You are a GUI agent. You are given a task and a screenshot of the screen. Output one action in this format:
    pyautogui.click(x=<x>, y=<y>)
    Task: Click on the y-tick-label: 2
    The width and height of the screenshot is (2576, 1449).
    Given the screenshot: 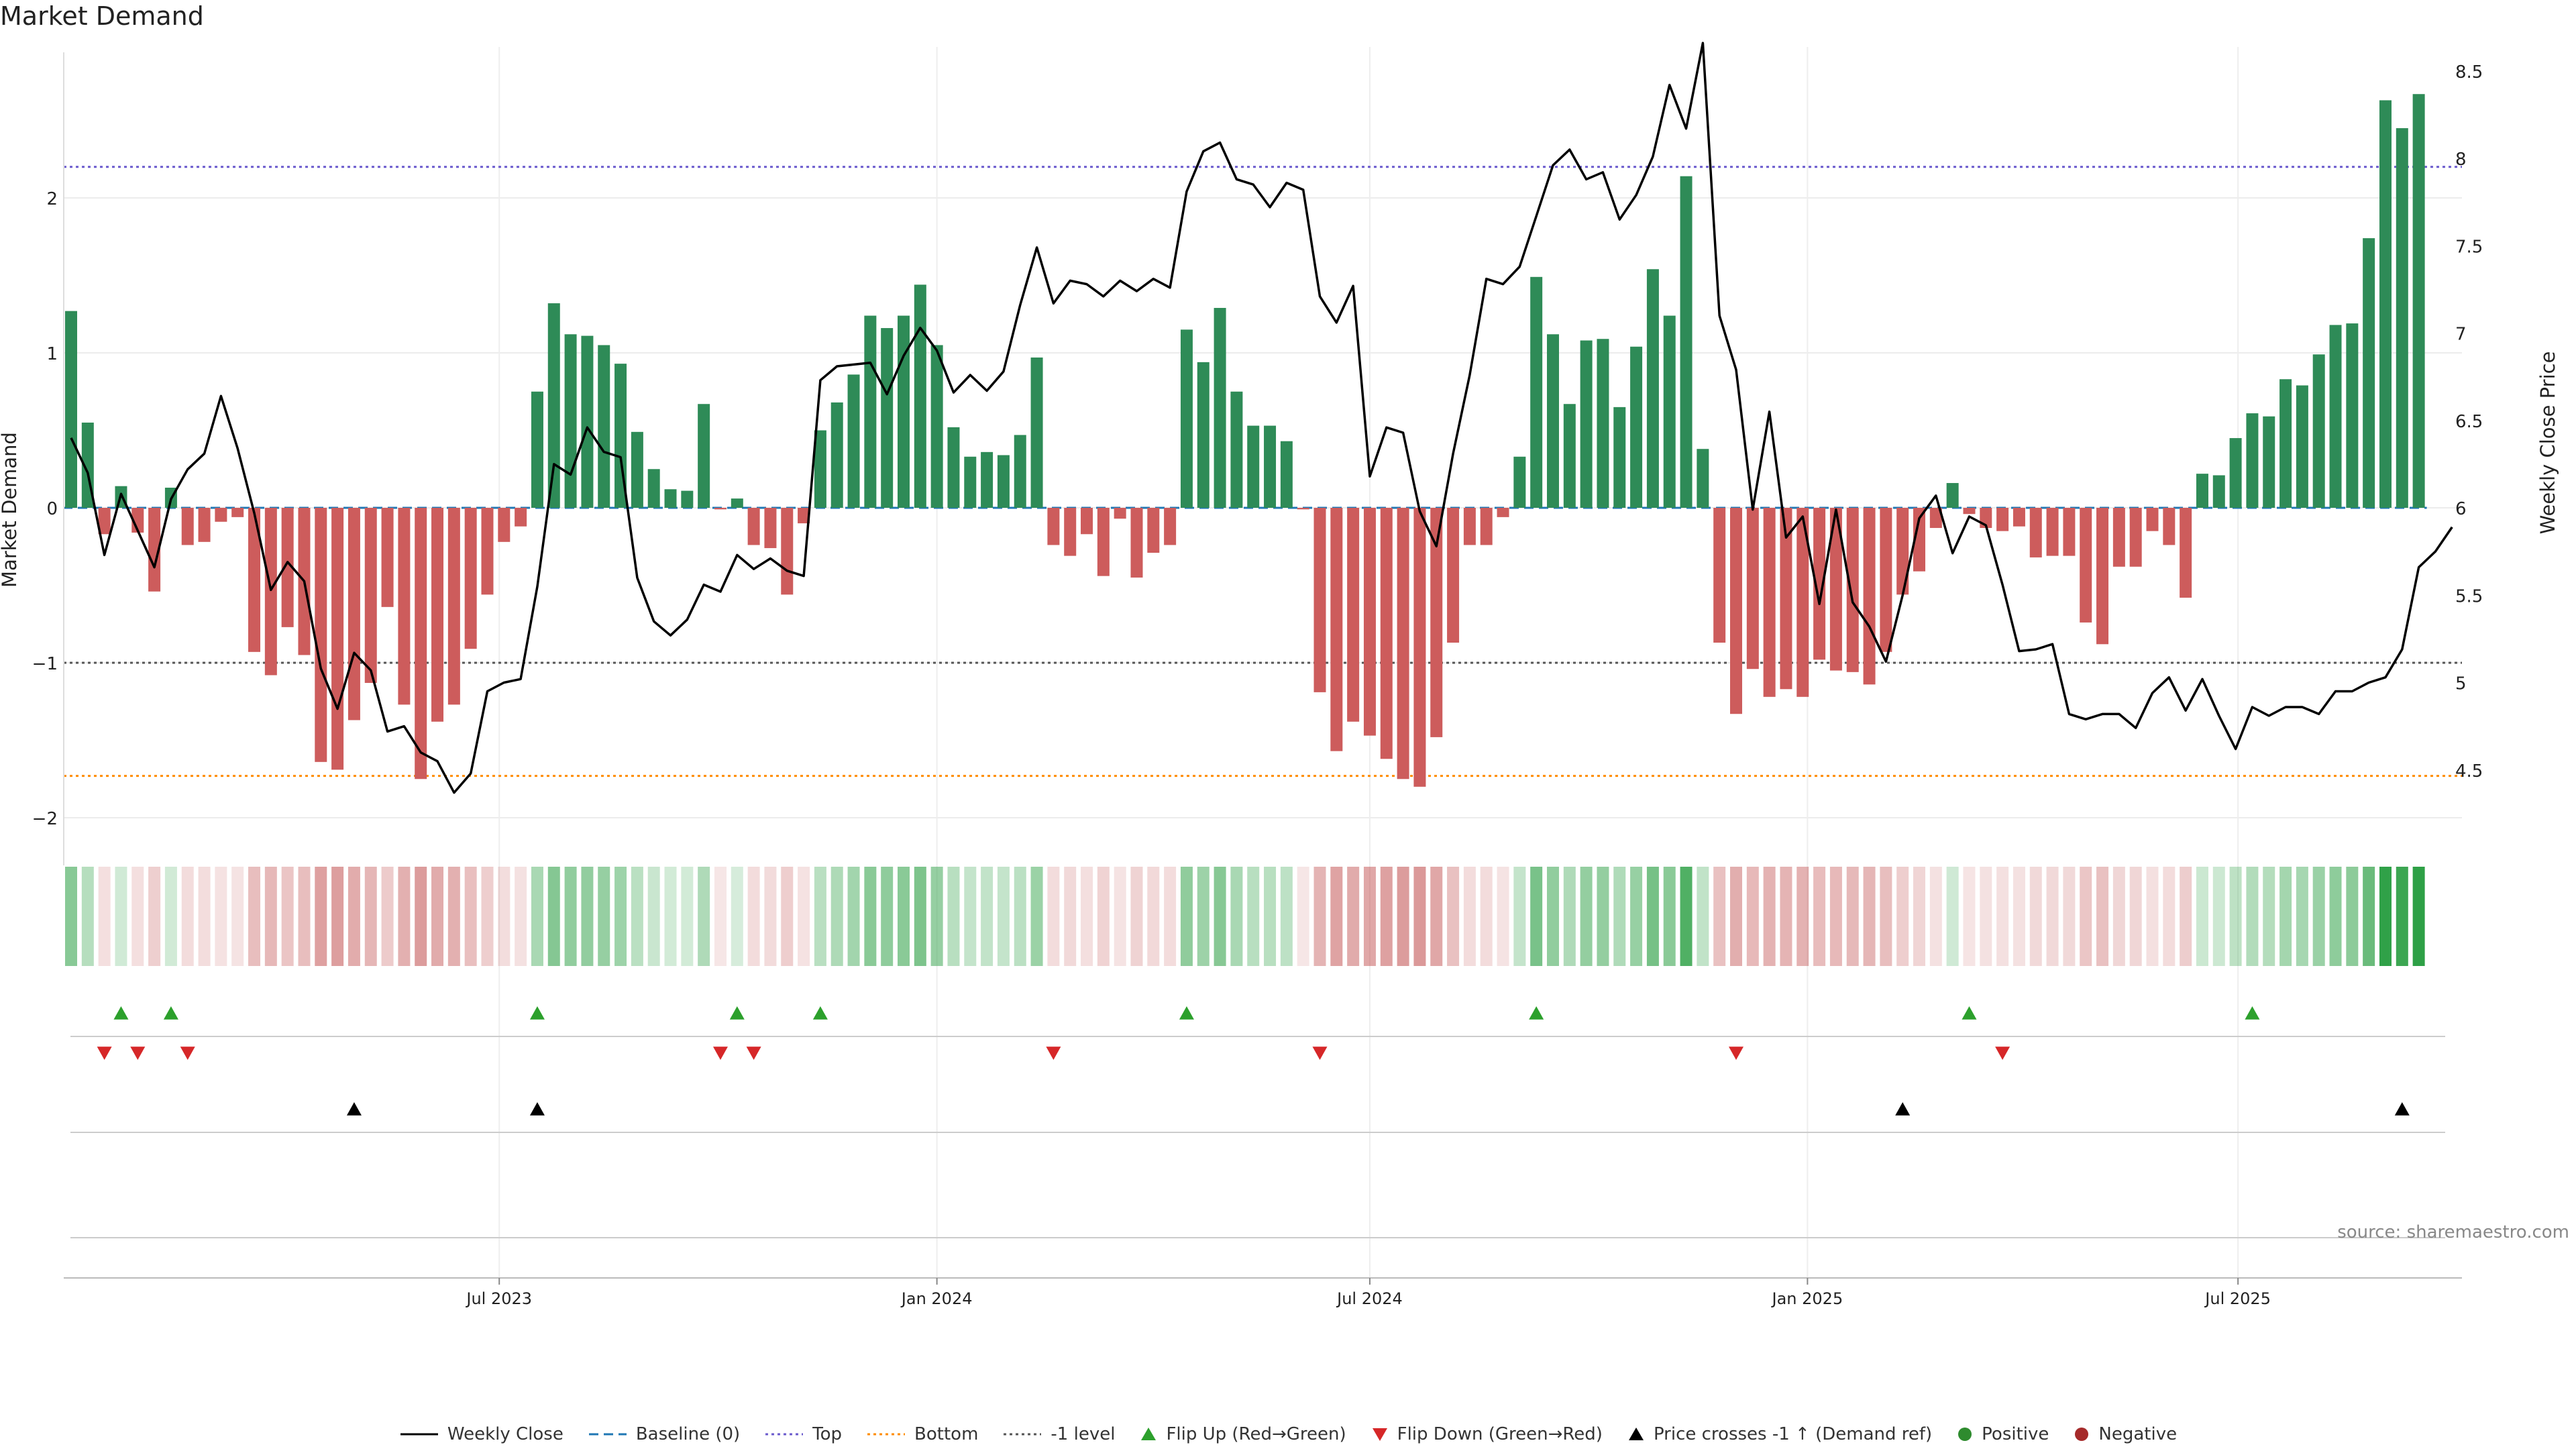 What is the action you would take?
    pyautogui.click(x=52, y=199)
    